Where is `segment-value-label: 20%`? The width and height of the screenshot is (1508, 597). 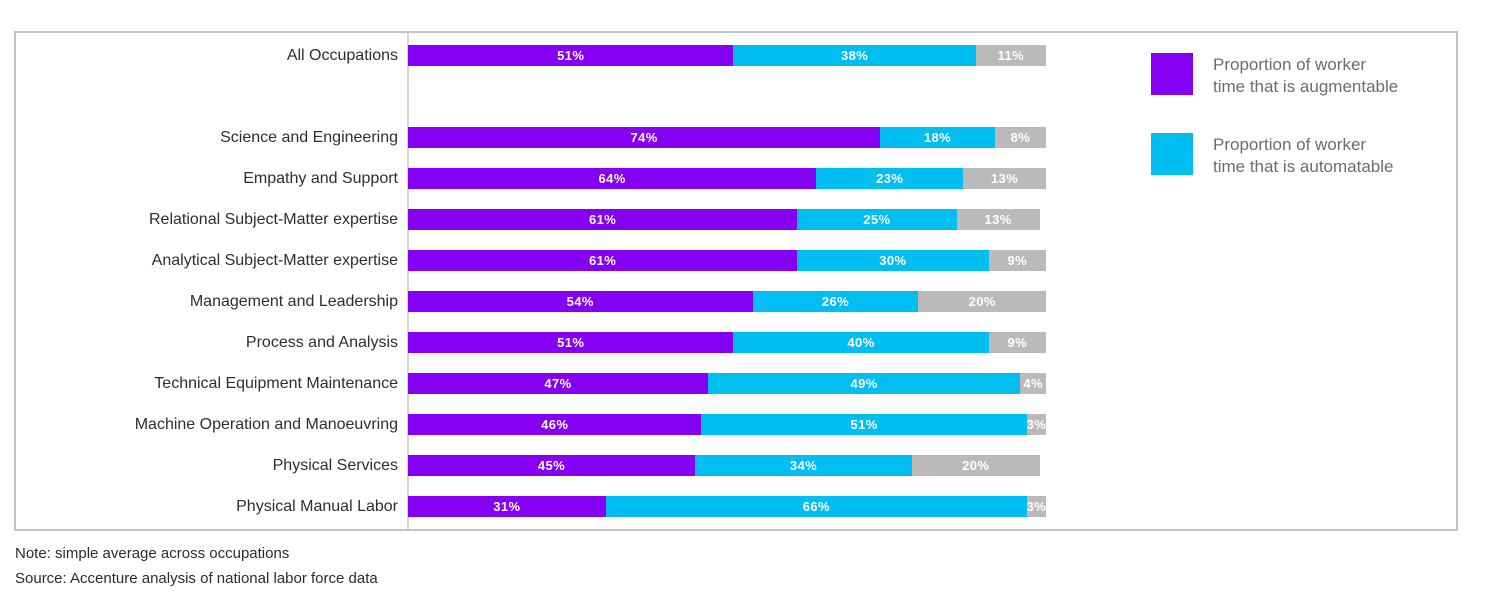
segment-value-label: 20% is located at coordinates (976, 465).